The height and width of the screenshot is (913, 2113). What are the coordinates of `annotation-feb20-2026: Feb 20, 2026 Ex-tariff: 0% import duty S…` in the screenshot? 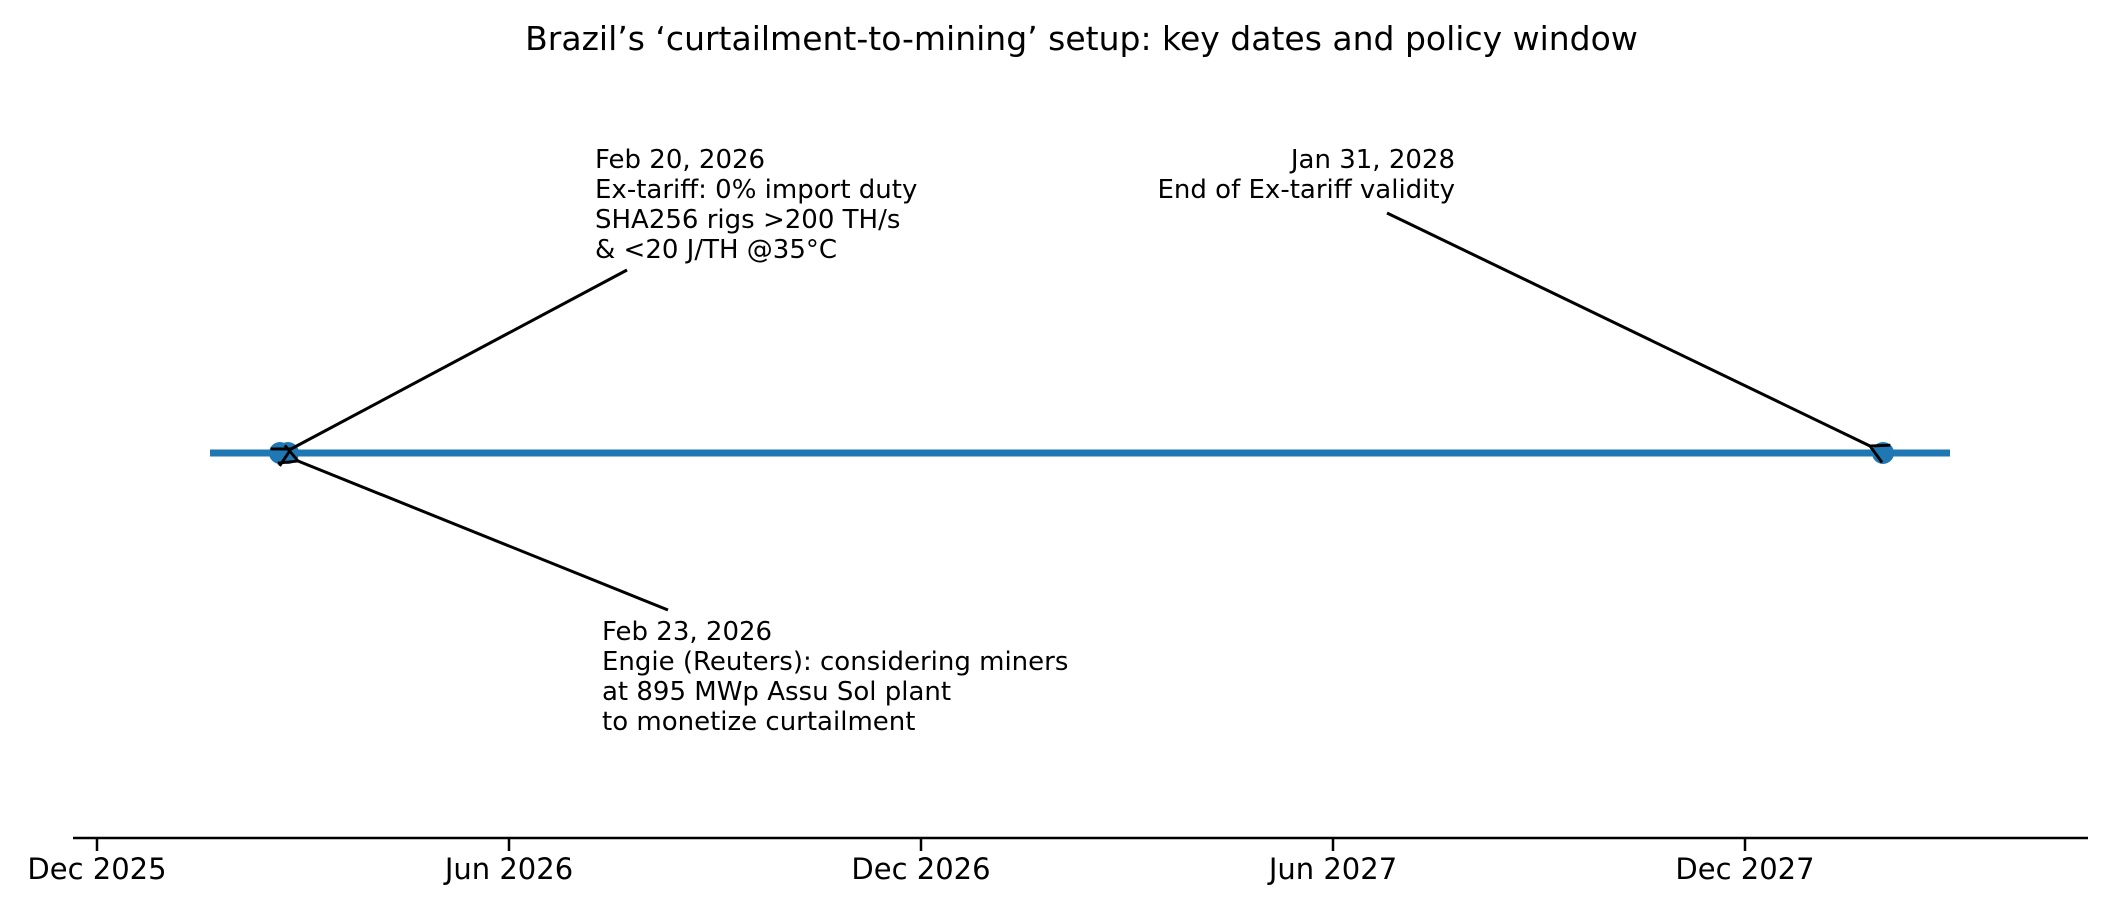 It's located at (756, 205).